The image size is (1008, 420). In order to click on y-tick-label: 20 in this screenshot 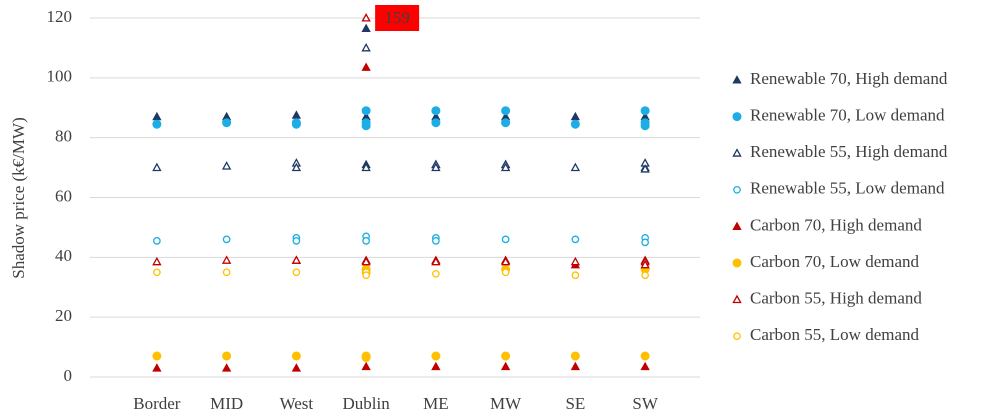, I will do `click(63, 315)`.